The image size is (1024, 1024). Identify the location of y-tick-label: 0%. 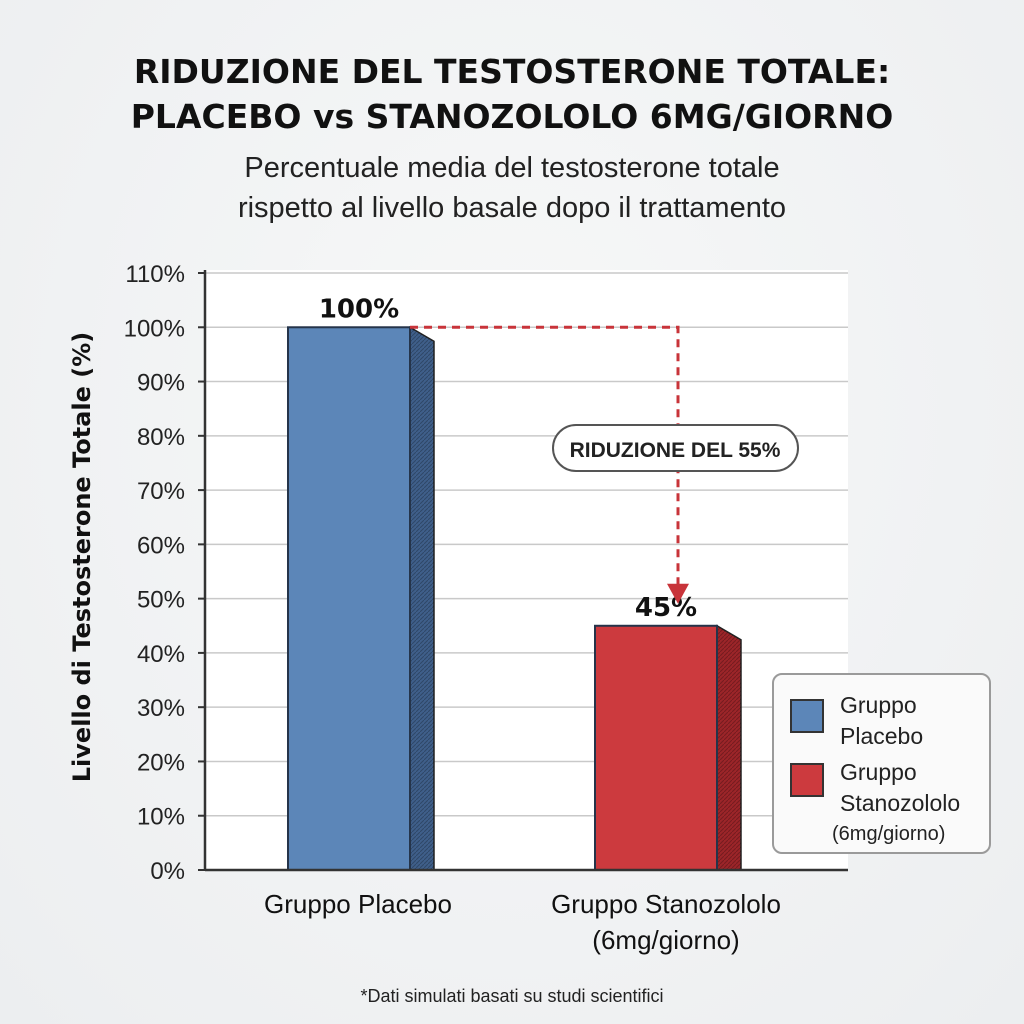
(167, 871).